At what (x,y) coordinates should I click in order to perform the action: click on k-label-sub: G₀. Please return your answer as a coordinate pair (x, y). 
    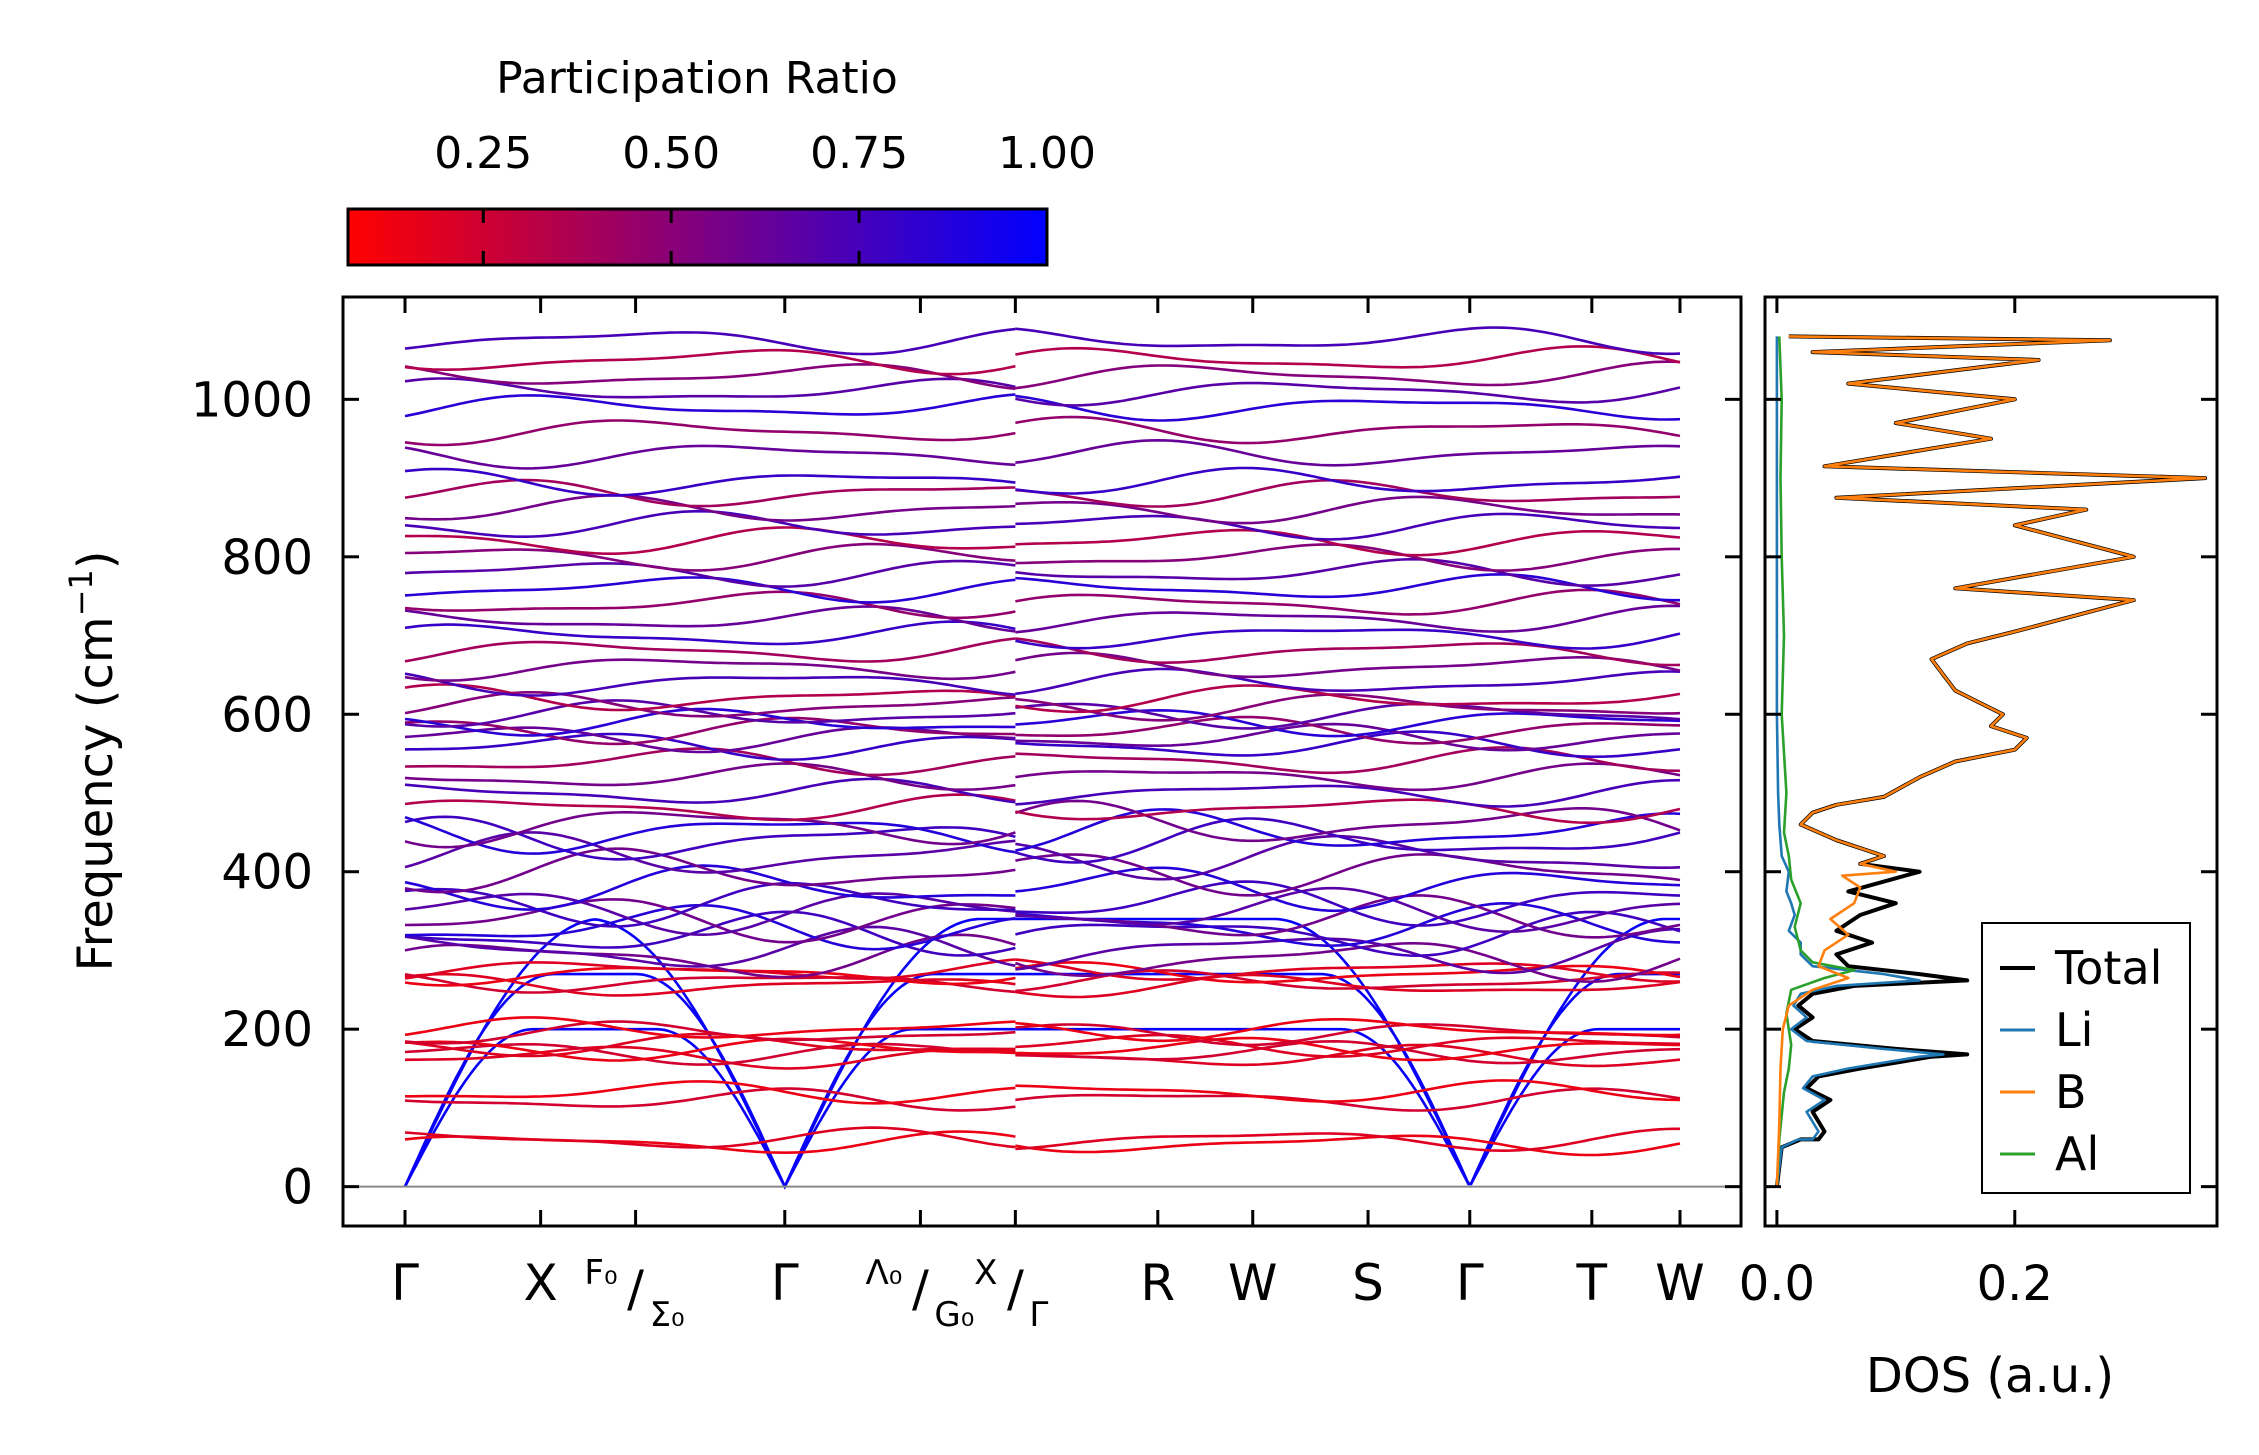
    Looking at the image, I should click on (954, 1315).